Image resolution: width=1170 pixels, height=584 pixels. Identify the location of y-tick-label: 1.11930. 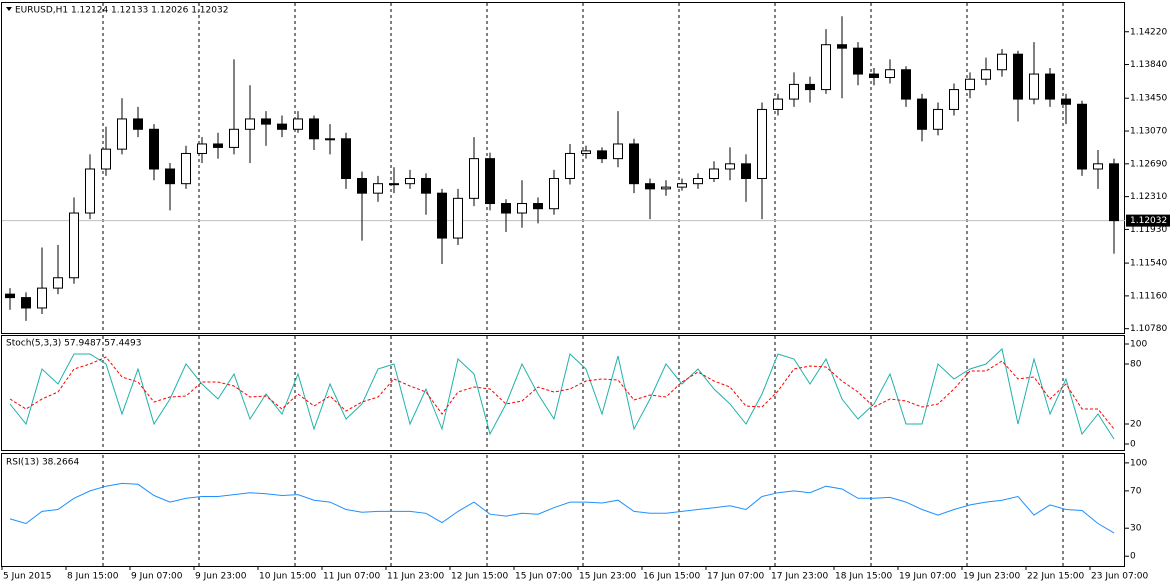
(1148, 230).